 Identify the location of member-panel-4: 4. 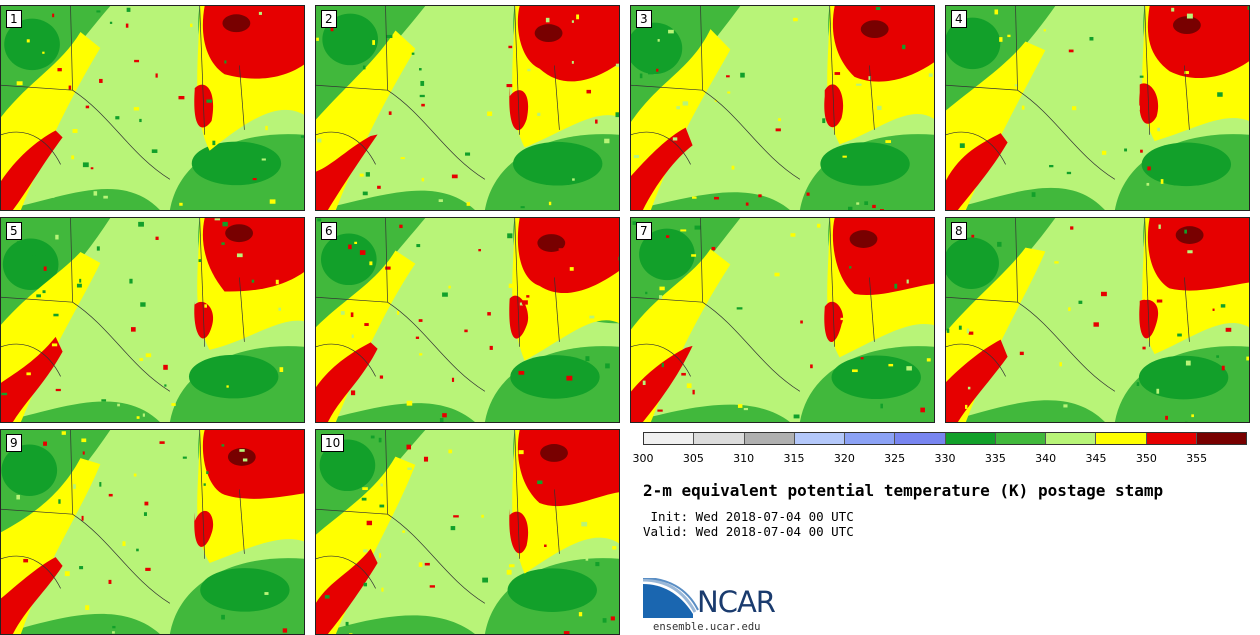
(1097, 108).